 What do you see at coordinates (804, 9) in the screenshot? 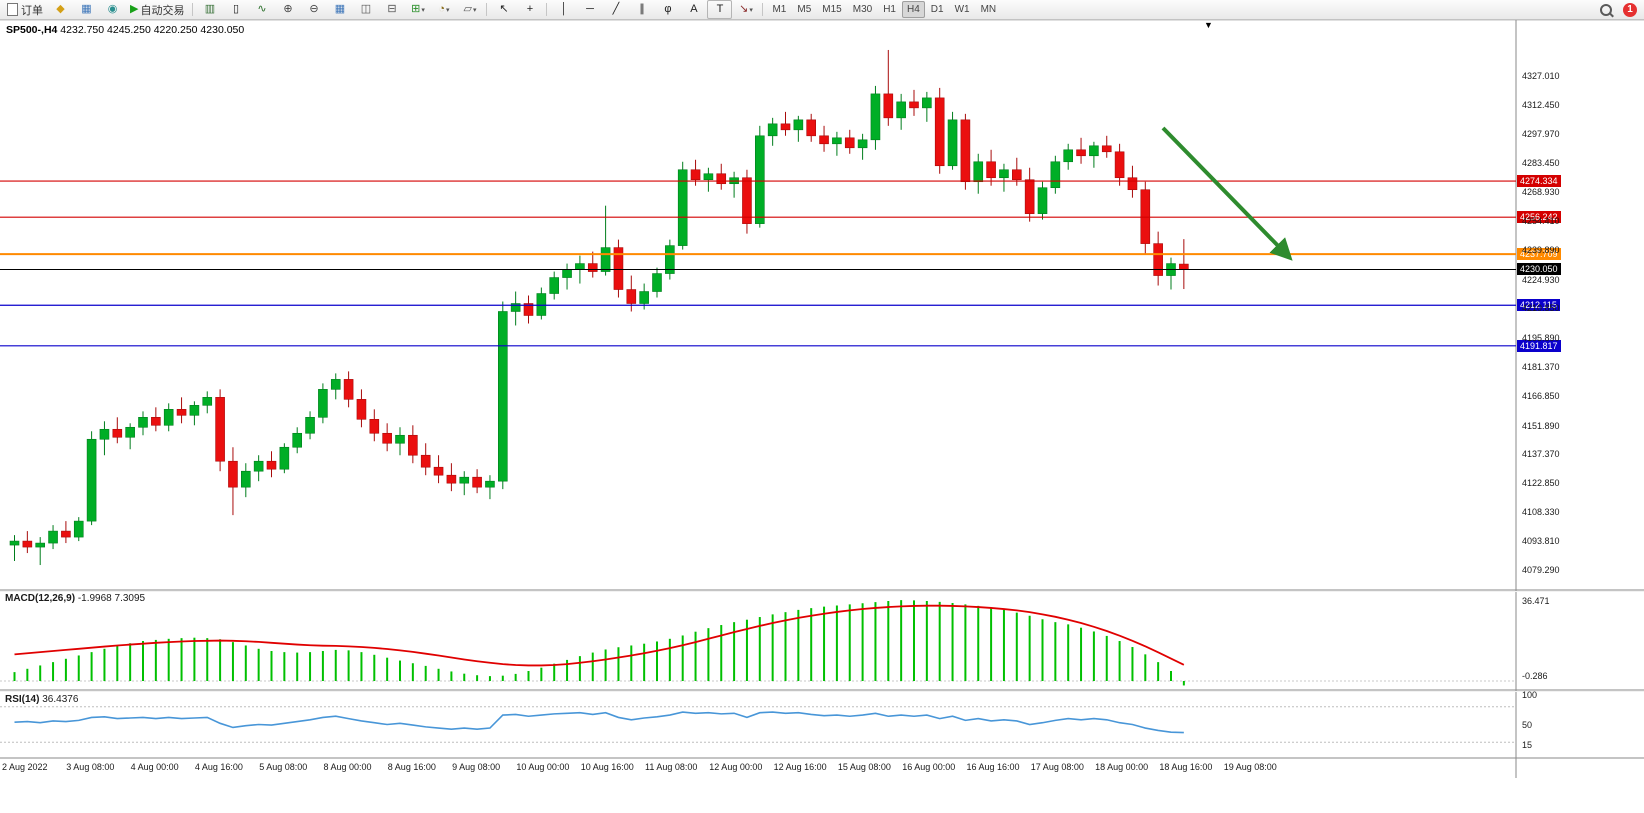
I see `timeframe-M5: M5` at bounding box center [804, 9].